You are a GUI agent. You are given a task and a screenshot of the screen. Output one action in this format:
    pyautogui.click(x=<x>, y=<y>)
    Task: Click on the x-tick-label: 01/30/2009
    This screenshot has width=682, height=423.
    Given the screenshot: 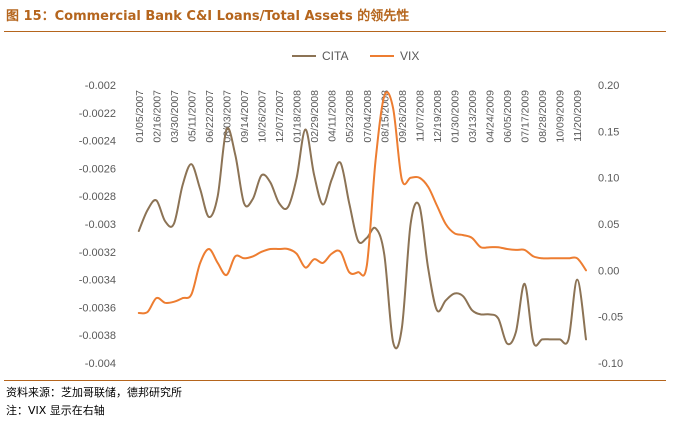 What is the action you would take?
    pyautogui.click(x=455, y=116)
    